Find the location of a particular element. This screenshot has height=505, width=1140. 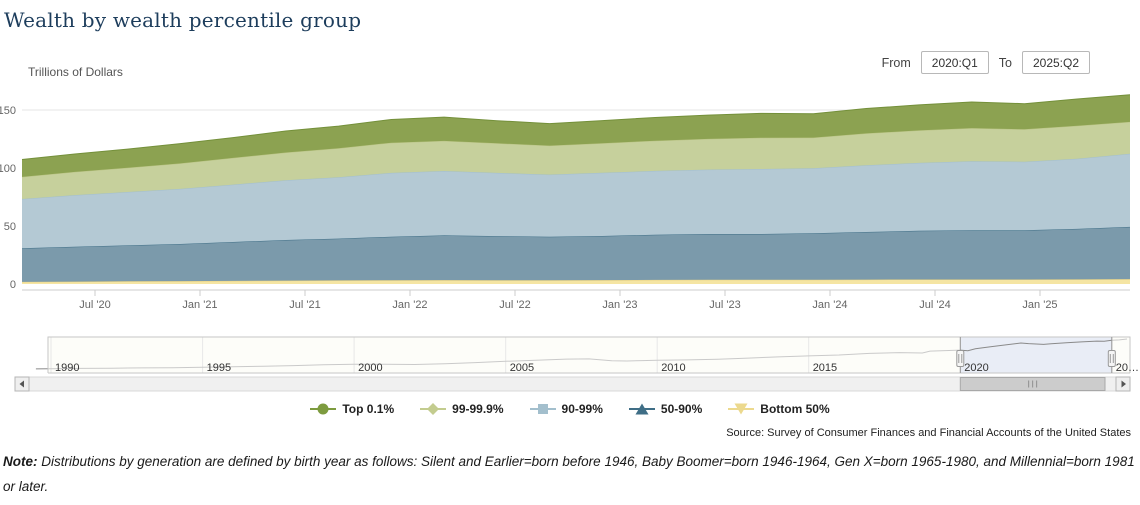

y-tick-label: 50 is located at coordinates (10, 227).